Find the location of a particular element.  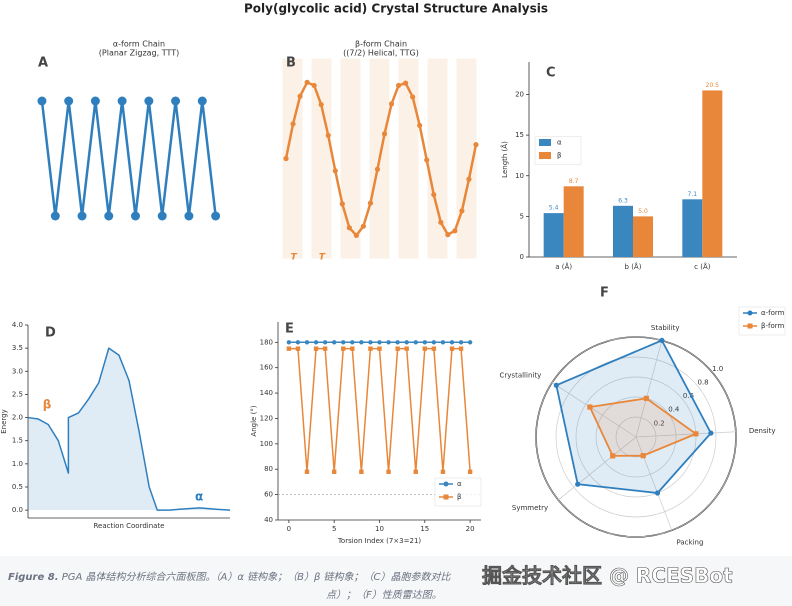

panel-label: C is located at coordinates (551, 73).